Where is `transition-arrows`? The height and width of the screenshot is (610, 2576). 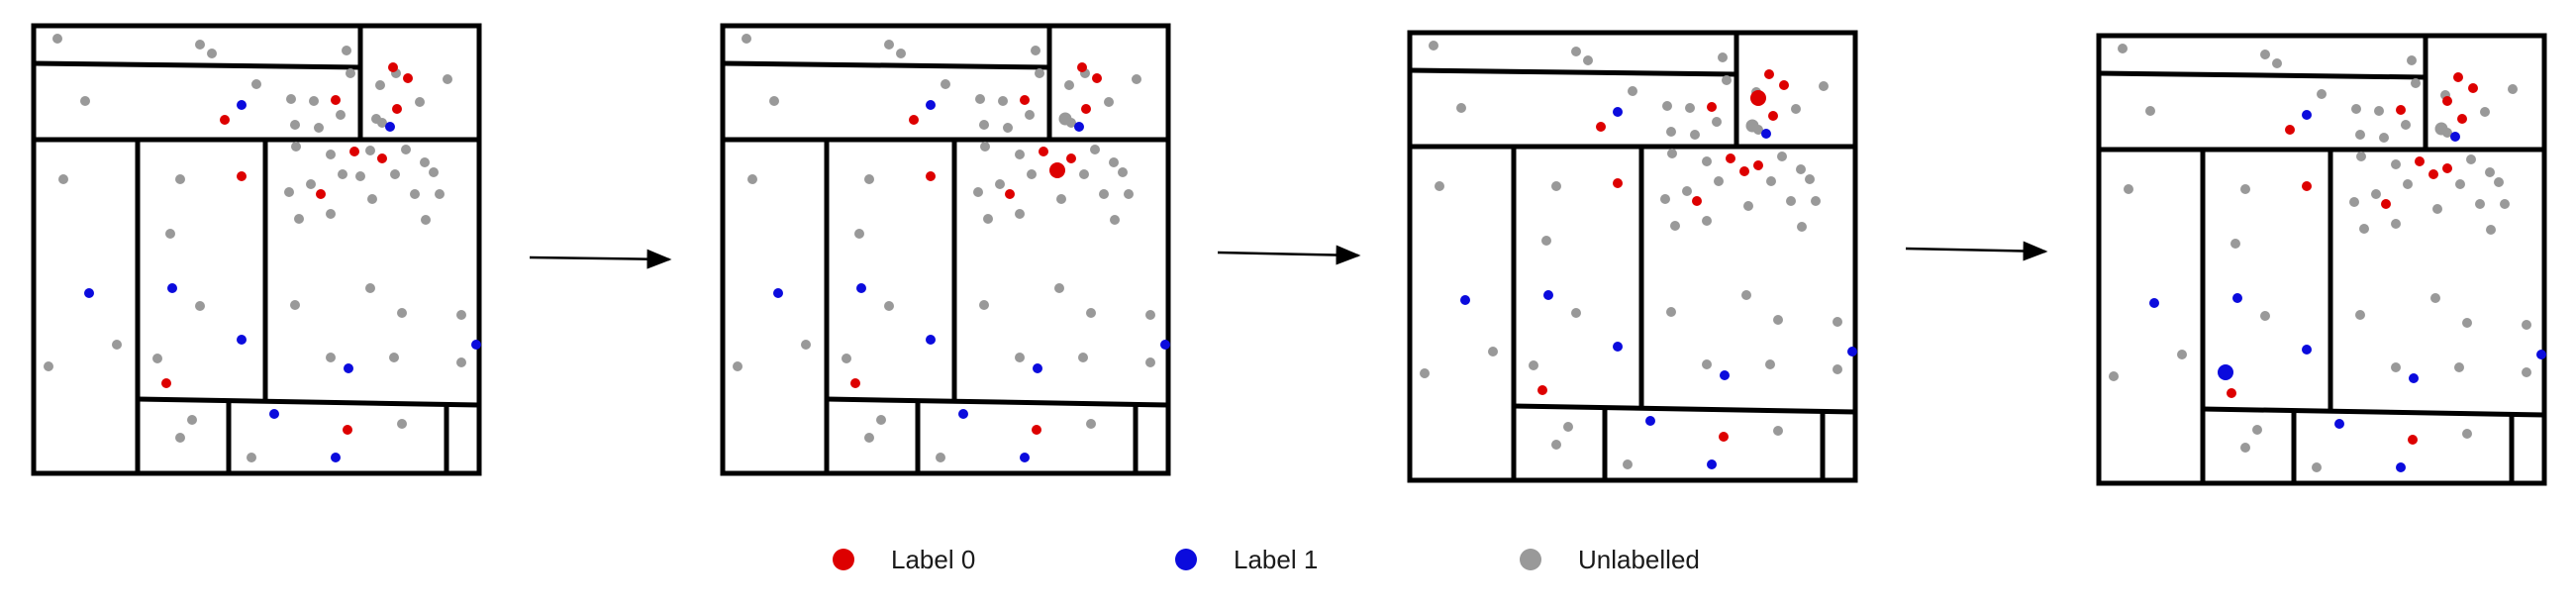
transition-arrows is located at coordinates (1289, 255).